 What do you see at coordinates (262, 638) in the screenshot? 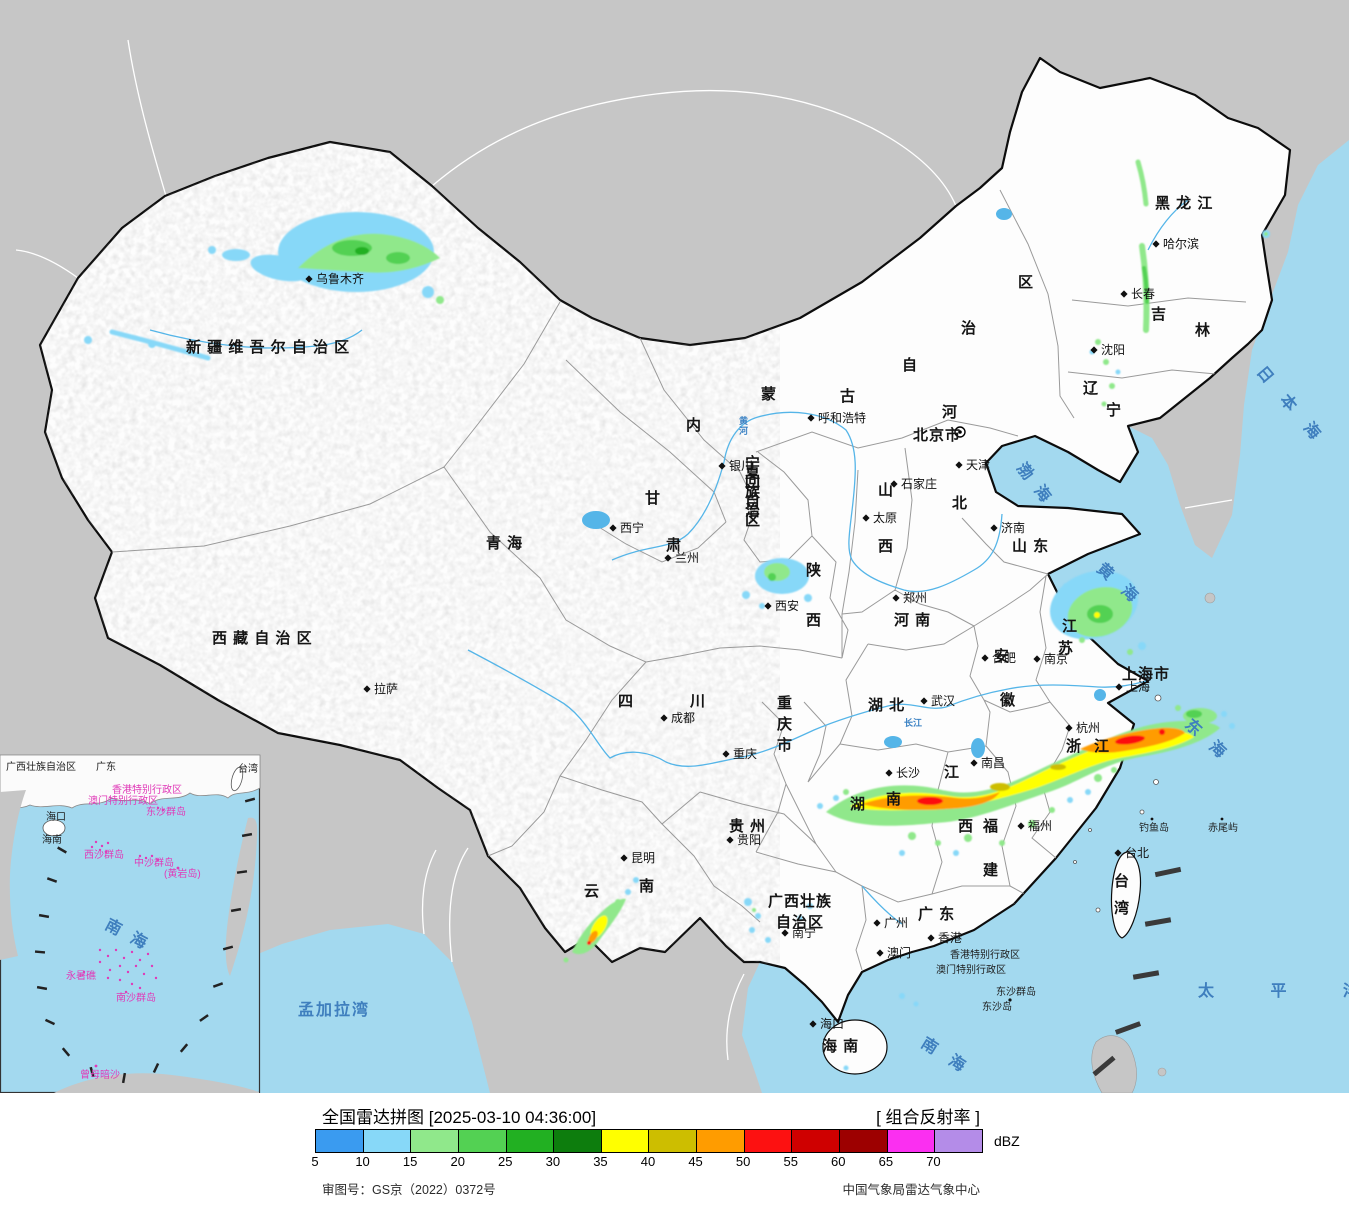
I see `province-label: 西 藏 自 治 区` at bounding box center [262, 638].